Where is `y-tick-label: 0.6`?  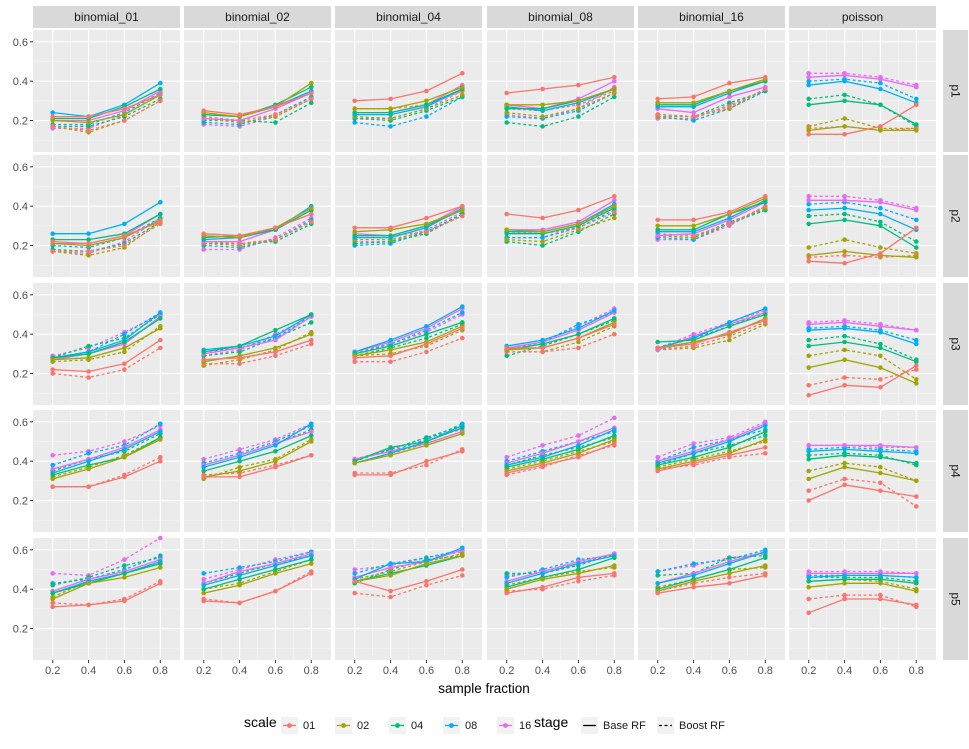
y-tick-label: 0.6 is located at coordinates (20, 43).